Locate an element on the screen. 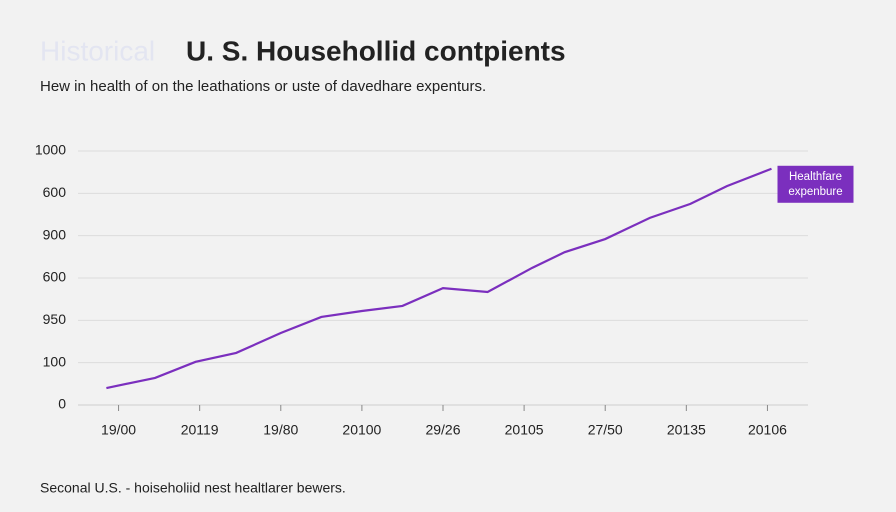  y-tick-label: 1000 is located at coordinates (50, 150).